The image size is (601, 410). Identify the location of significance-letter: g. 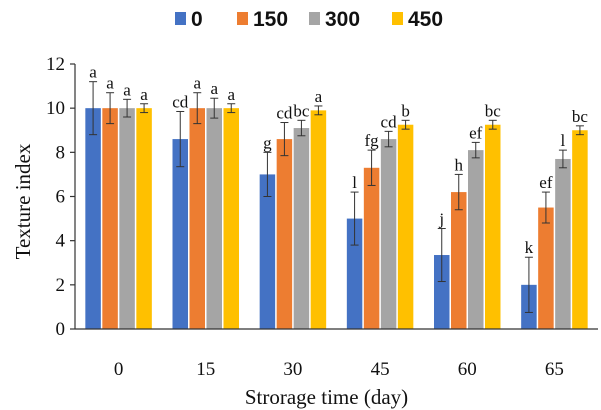
(267, 142).